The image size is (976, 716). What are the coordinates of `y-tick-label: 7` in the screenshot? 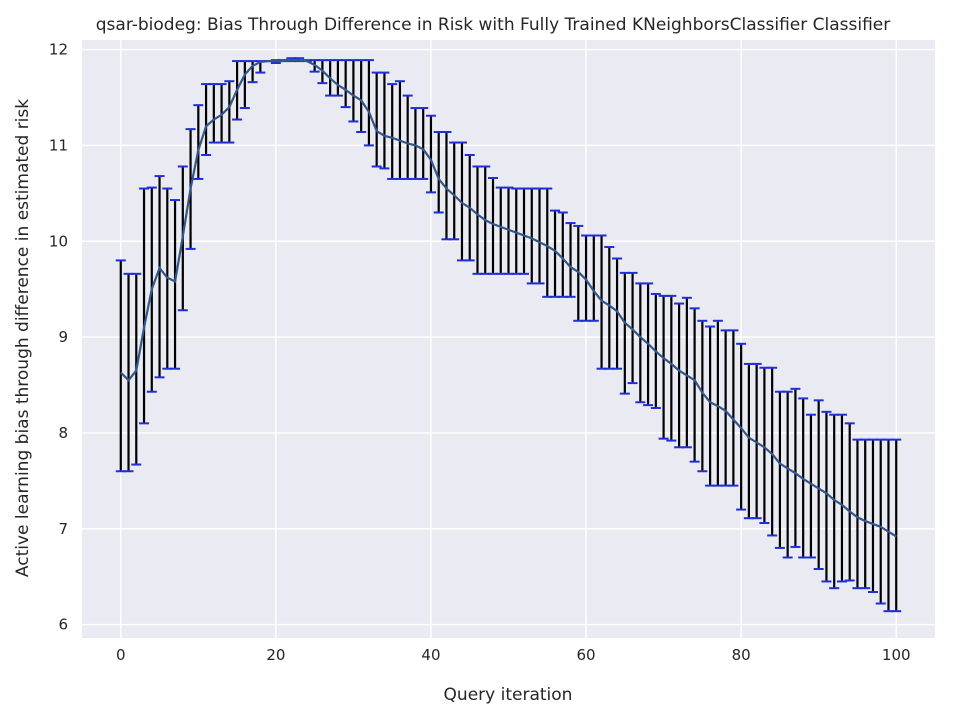 It's located at (63, 529).